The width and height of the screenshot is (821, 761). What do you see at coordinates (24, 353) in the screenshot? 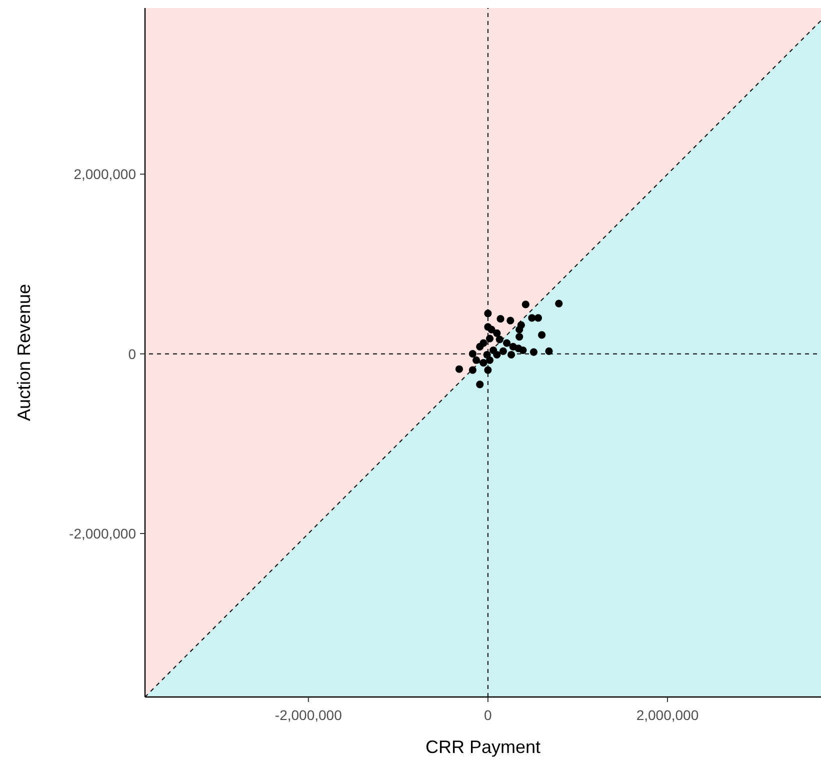
I see `y-axis-title: Auction Revenue` at bounding box center [24, 353].